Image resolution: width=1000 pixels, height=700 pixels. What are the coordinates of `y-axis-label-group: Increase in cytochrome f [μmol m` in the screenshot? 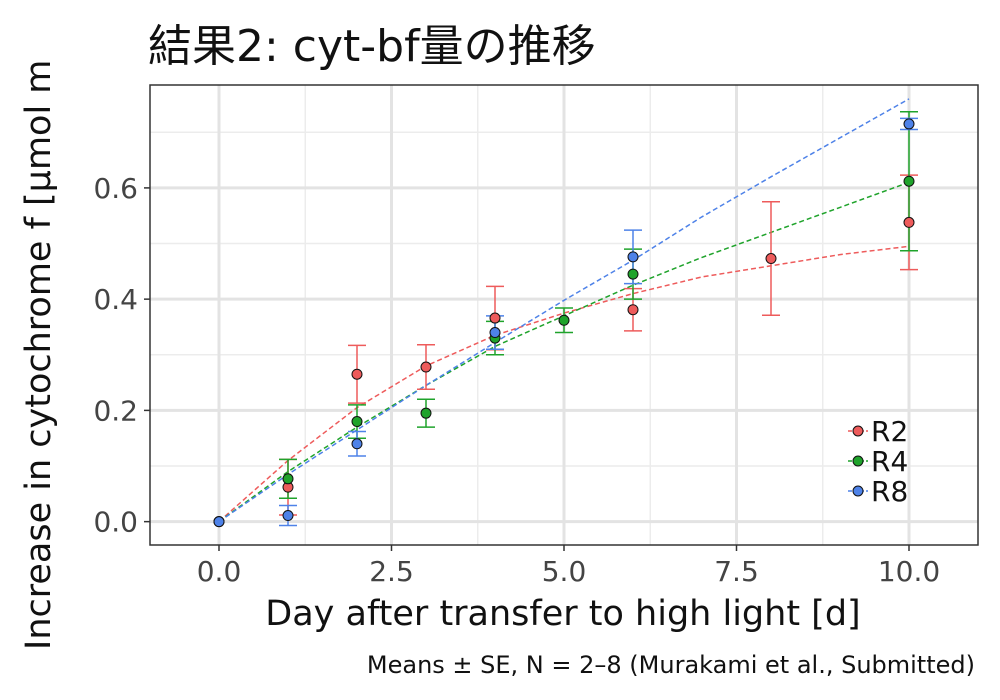 It's located at (39, 355).